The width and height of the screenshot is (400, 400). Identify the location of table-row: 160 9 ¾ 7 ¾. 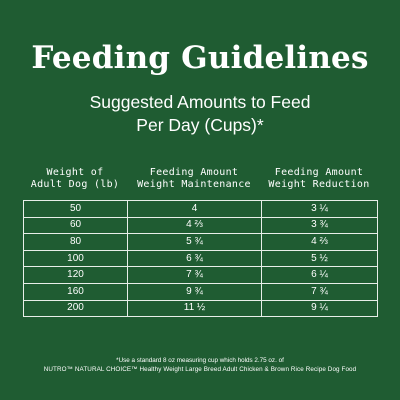
(200, 291).